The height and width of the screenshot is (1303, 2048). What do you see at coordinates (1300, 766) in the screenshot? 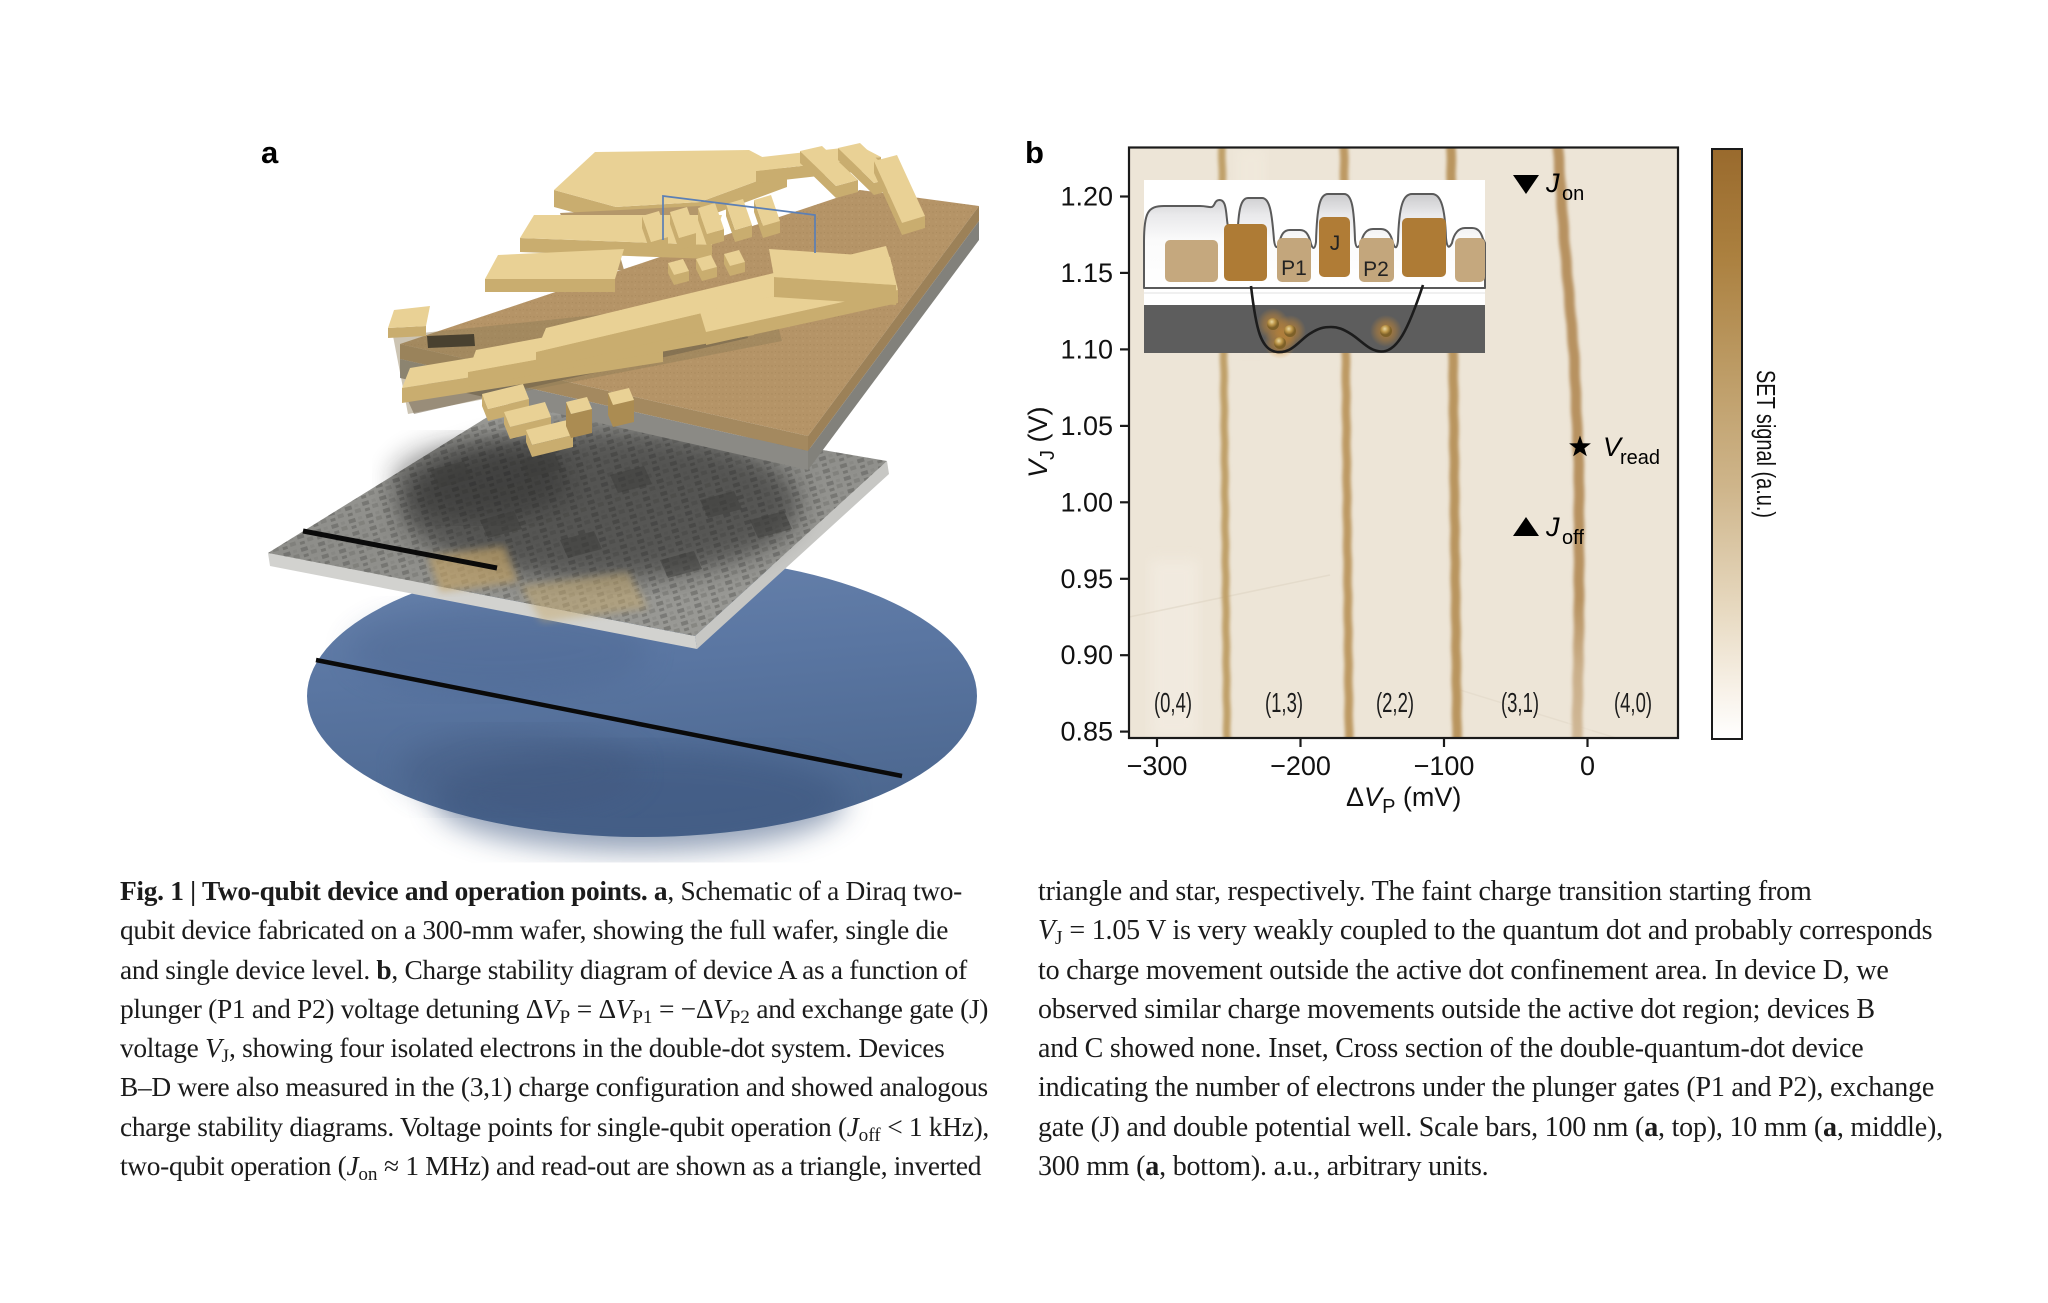
I see `svg-text: −200` at bounding box center [1300, 766].